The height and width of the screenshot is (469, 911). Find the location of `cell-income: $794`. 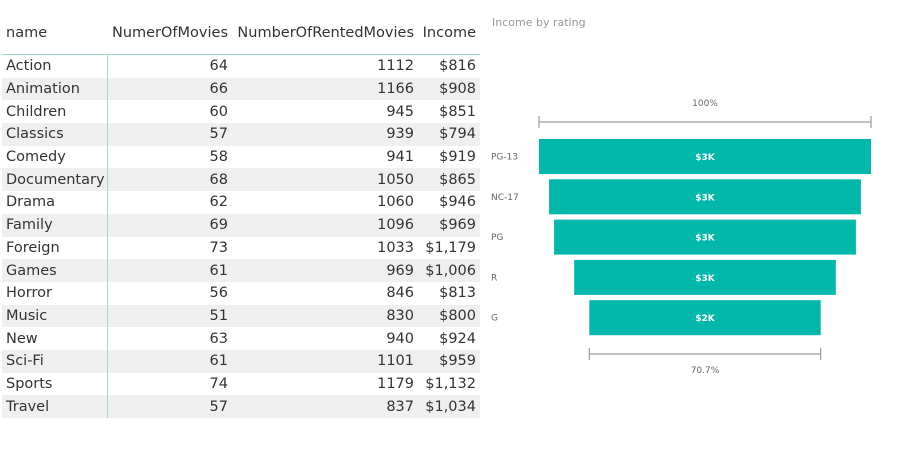

cell-income: $794 is located at coordinates (449, 134).